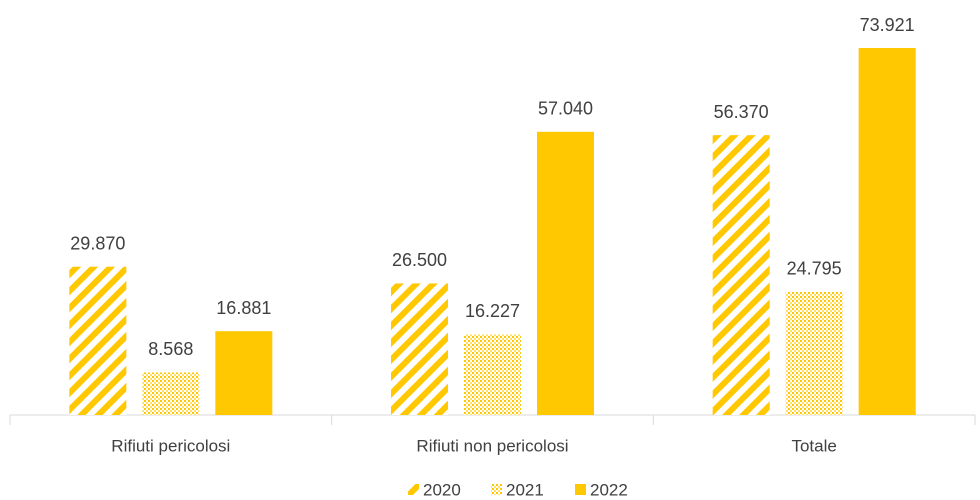 The height and width of the screenshot is (500, 980). What do you see at coordinates (741, 112) in the screenshot?
I see `data-label: 56.370` at bounding box center [741, 112].